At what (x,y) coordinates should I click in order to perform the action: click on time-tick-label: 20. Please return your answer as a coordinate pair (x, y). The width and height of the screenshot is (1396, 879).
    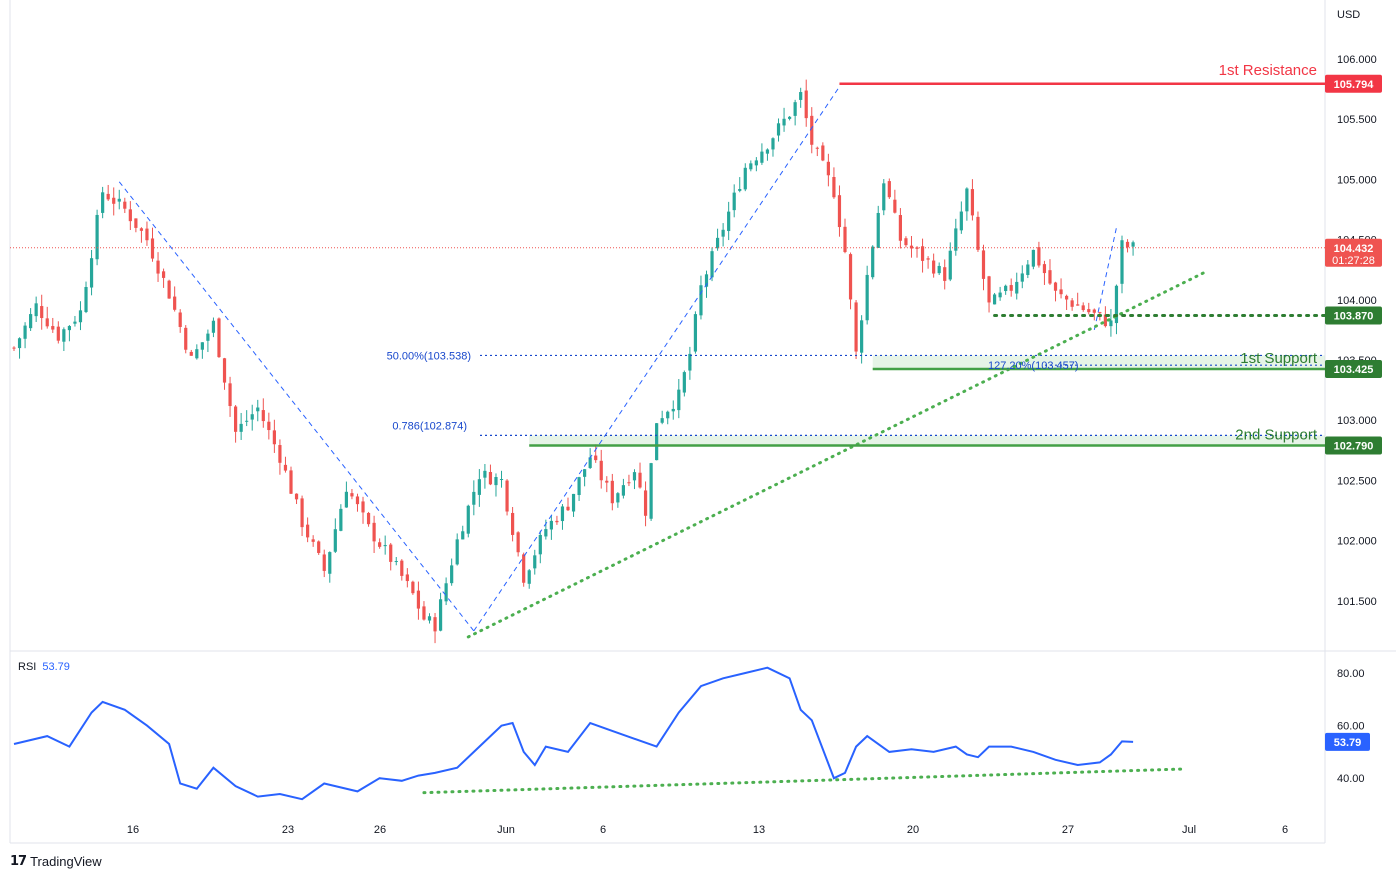
    Looking at the image, I should click on (913, 830).